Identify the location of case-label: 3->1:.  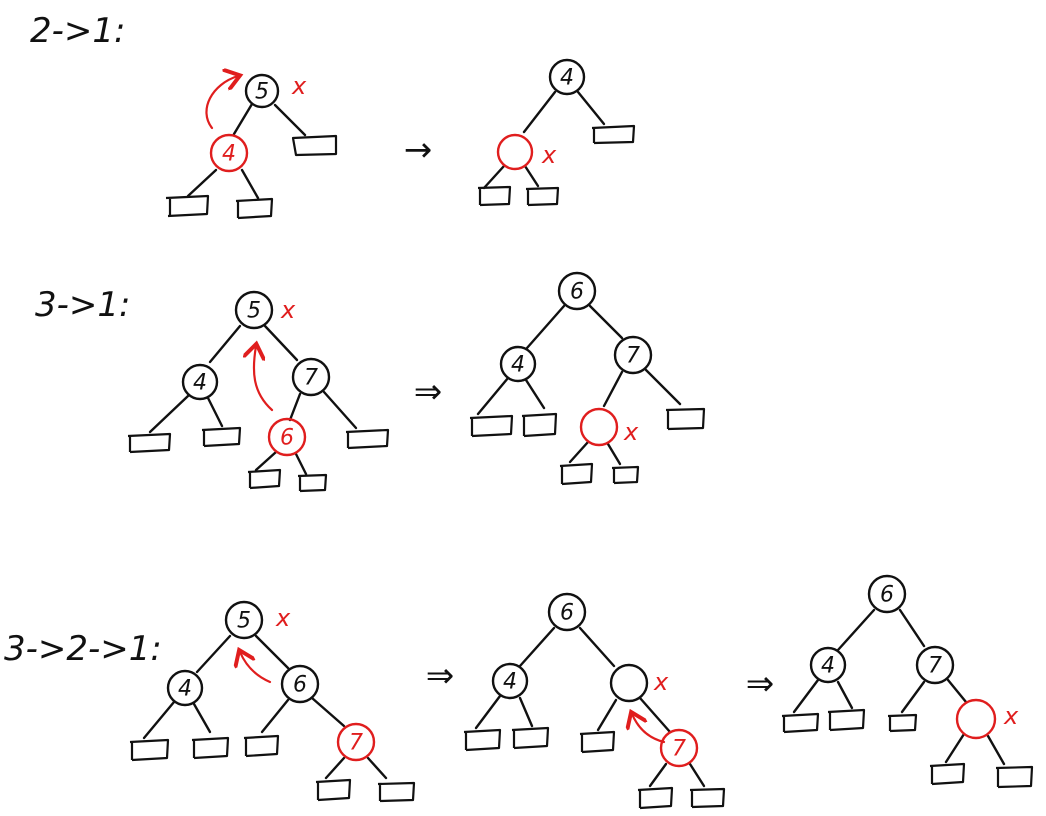
(82, 305).